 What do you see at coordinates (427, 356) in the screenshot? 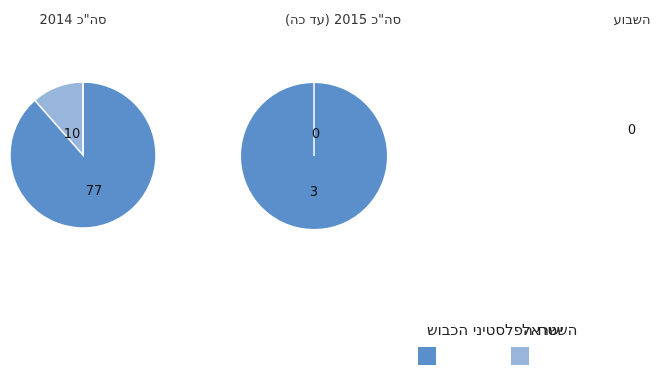
I see `legend-swatch-opt` at bounding box center [427, 356].